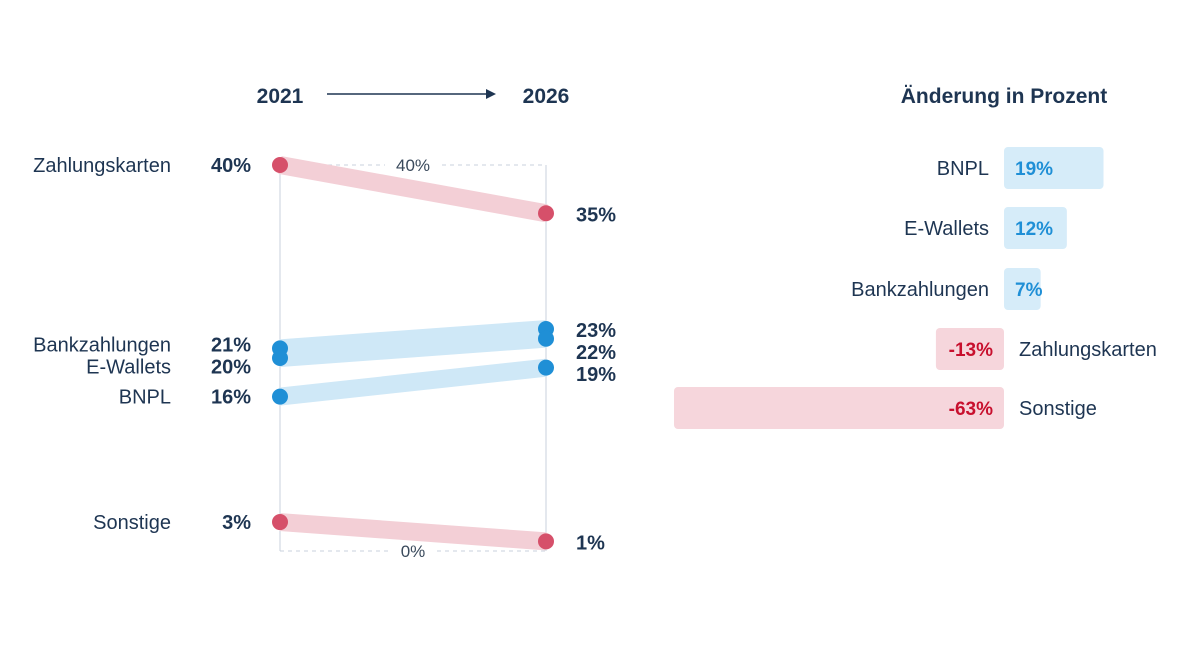 The width and height of the screenshot is (1199, 655). I want to click on slope-dots, so click(413, 353).